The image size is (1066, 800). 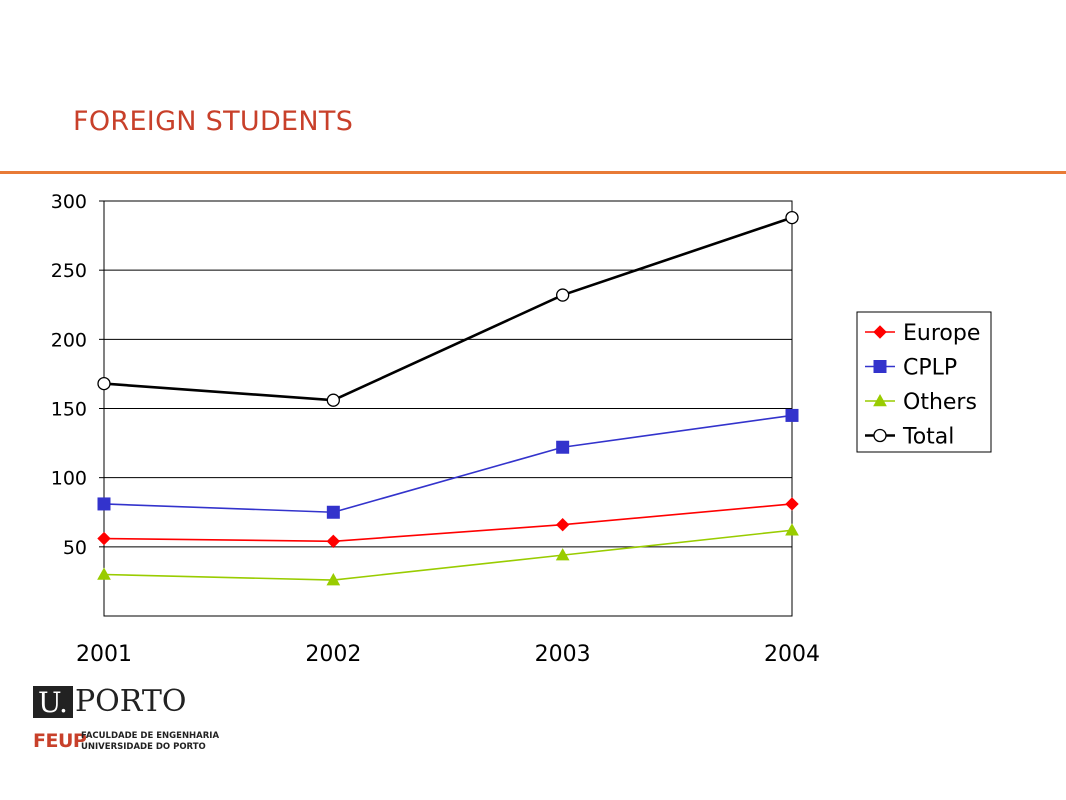 What do you see at coordinates (69, 479) in the screenshot?
I see `y-tick-label: 100` at bounding box center [69, 479].